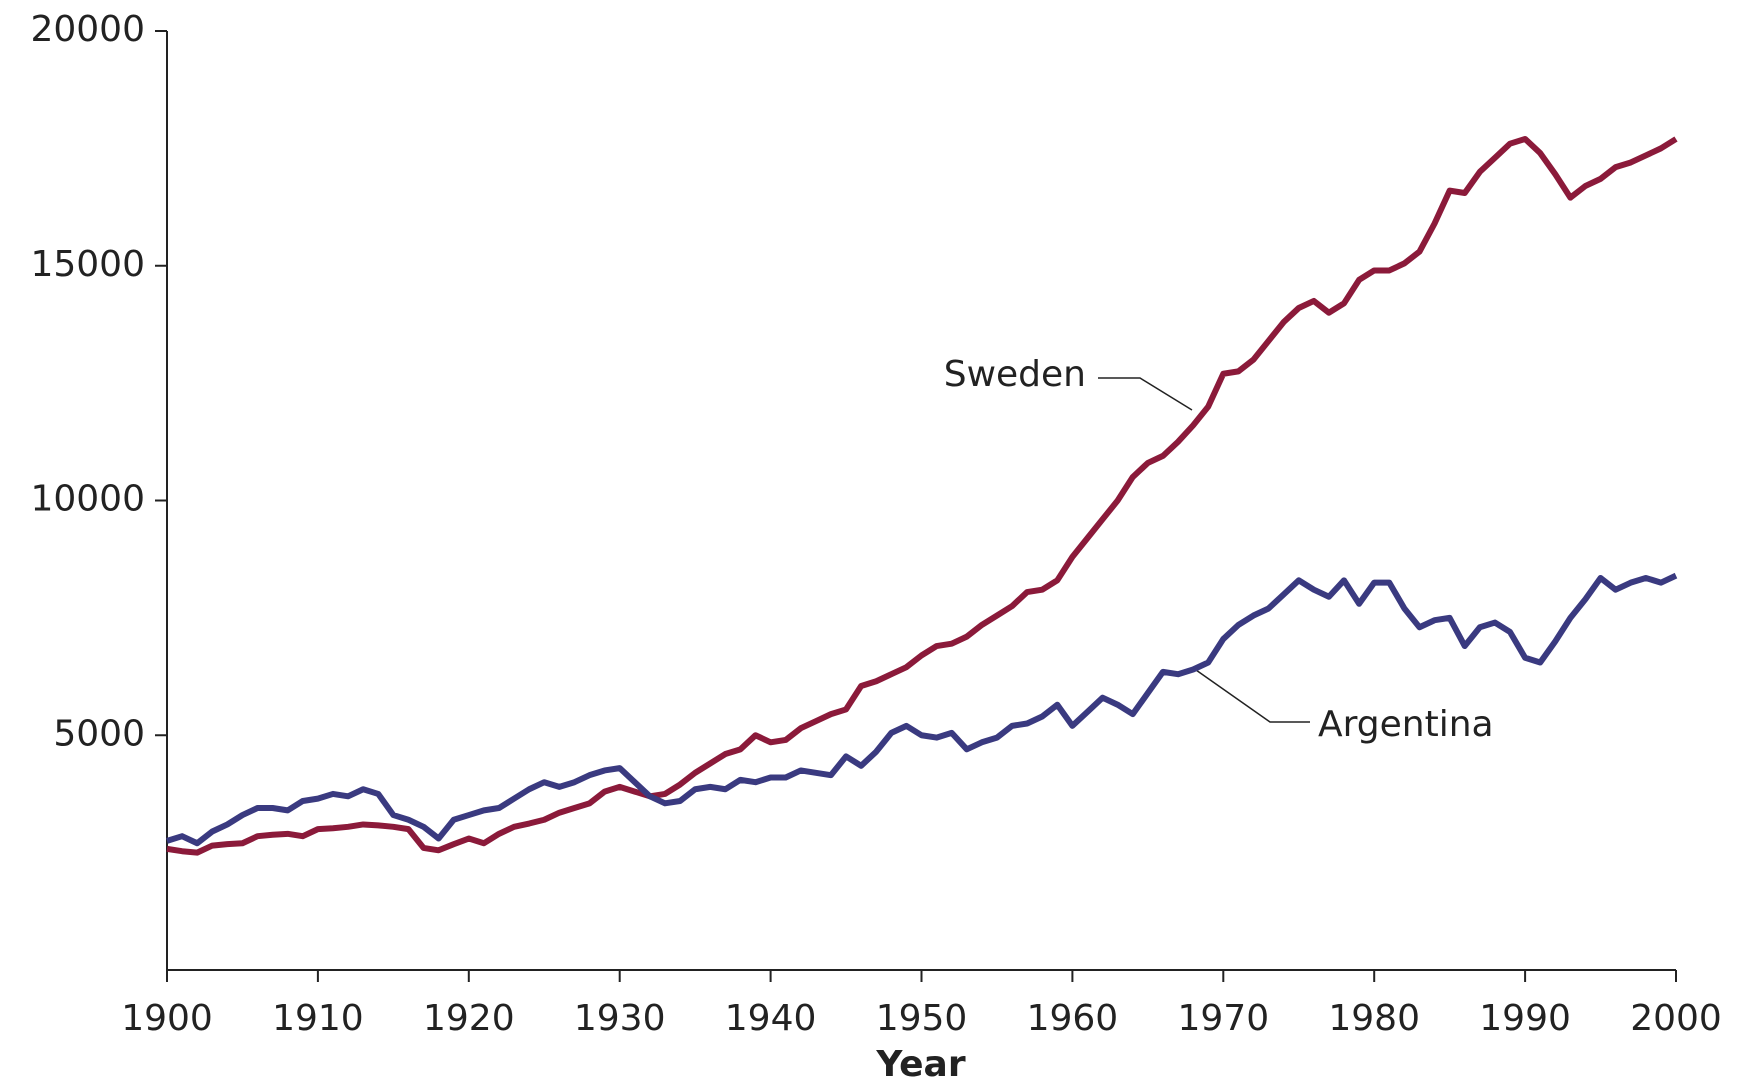  Describe the element at coordinates (920, 1064) in the screenshot. I see `x-axis-label: Year` at that location.